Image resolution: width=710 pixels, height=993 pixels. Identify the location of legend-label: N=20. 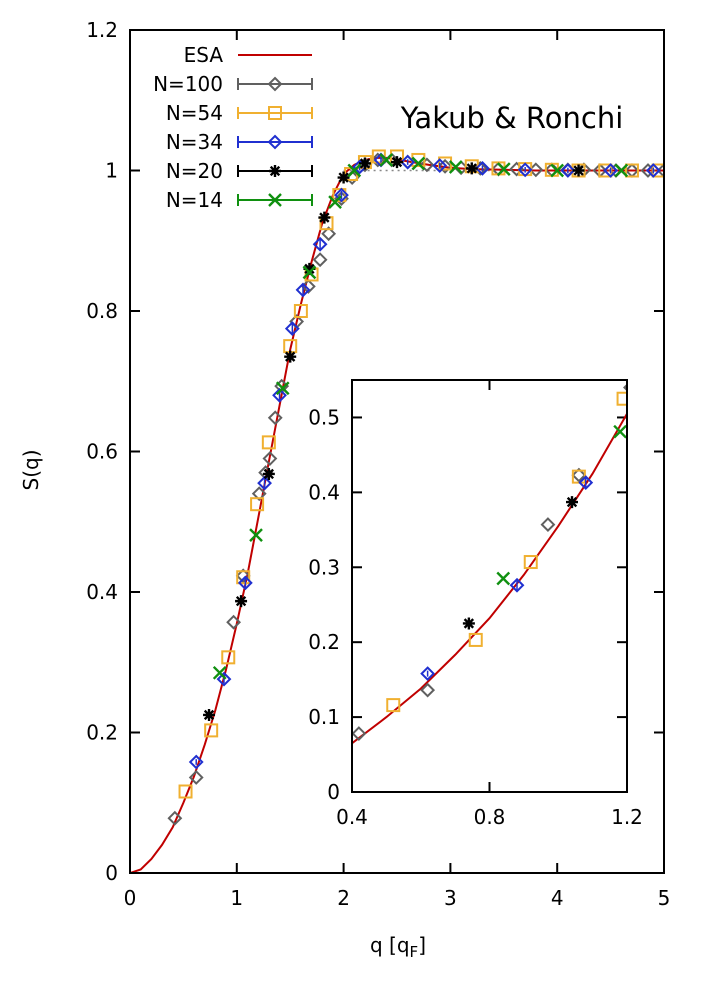
(194, 171).